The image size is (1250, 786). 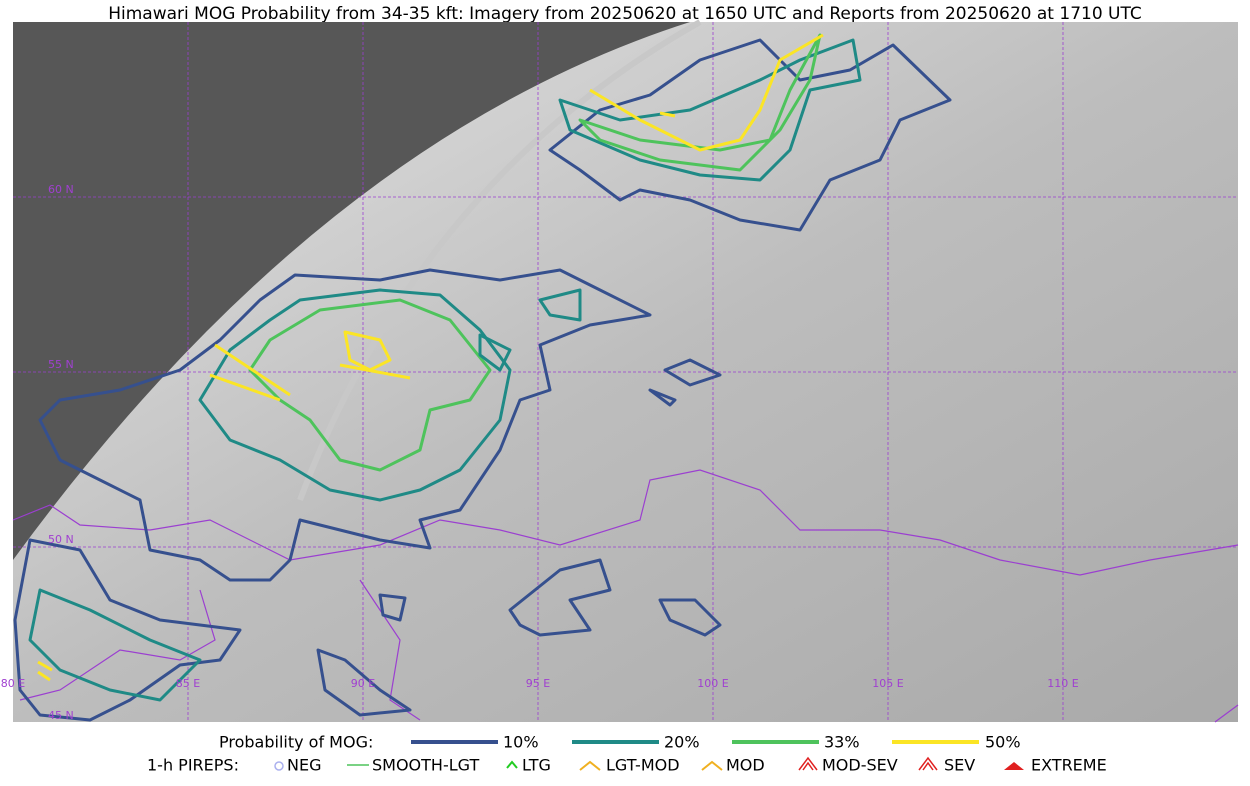 What do you see at coordinates (61, 539) in the screenshot?
I see `lat-label: 50 N` at bounding box center [61, 539].